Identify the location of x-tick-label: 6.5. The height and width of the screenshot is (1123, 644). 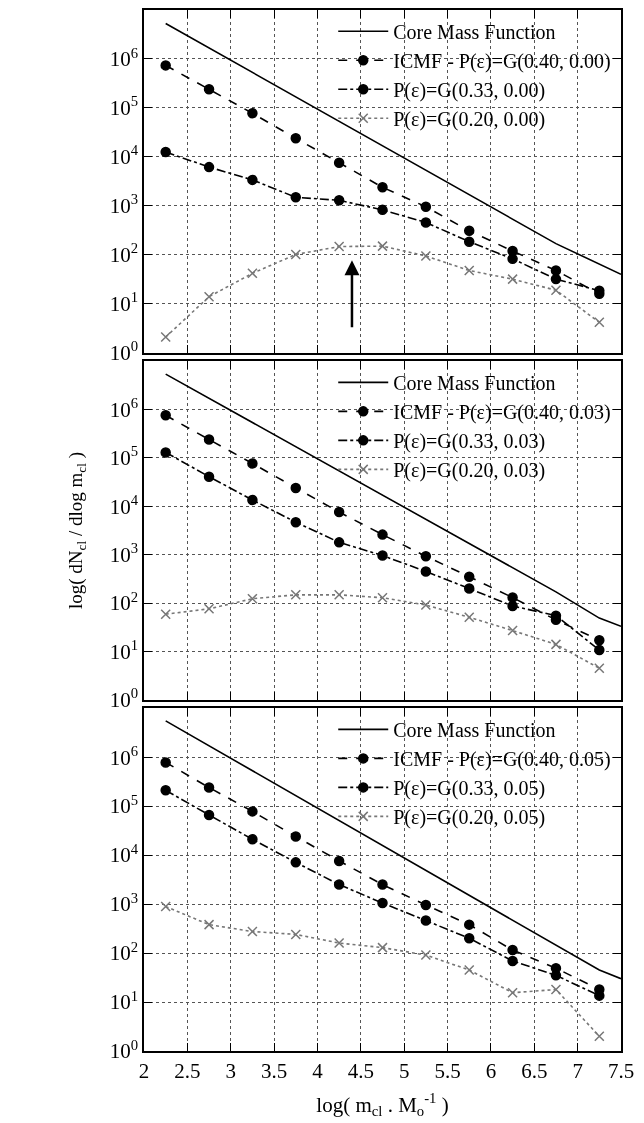
(534, 1070).